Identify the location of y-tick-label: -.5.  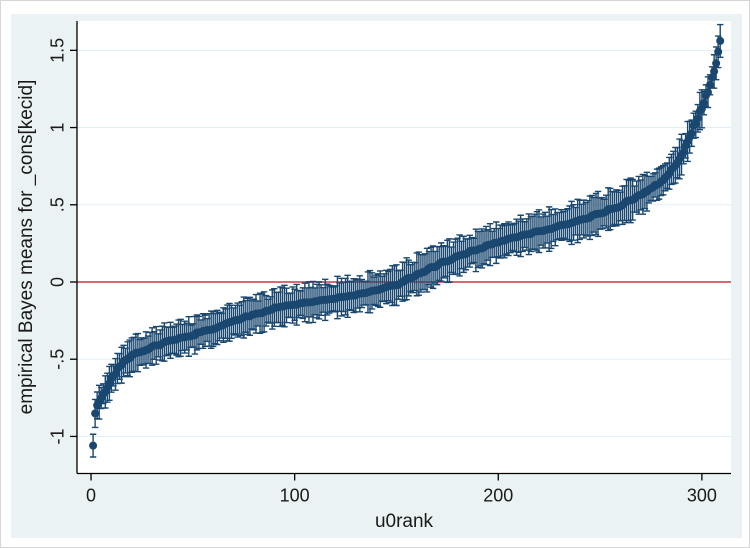
(58, 359).